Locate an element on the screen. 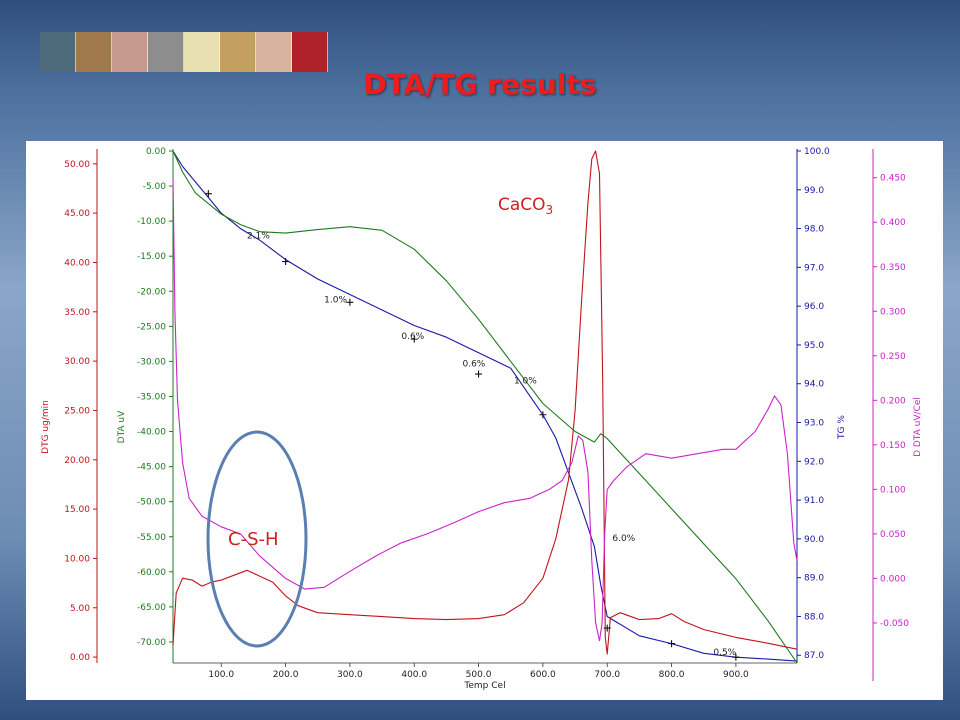 The width and height of the screenshot is (960, 720). dta-tick-label: -25.00 is located at coordinates (151, 327).